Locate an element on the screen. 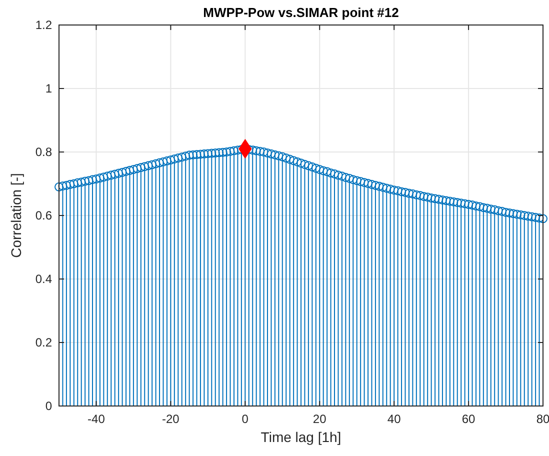 The height and width of the screenshot is (456, 549). y-tick-label: 1 is located at coordinates (48, 89).